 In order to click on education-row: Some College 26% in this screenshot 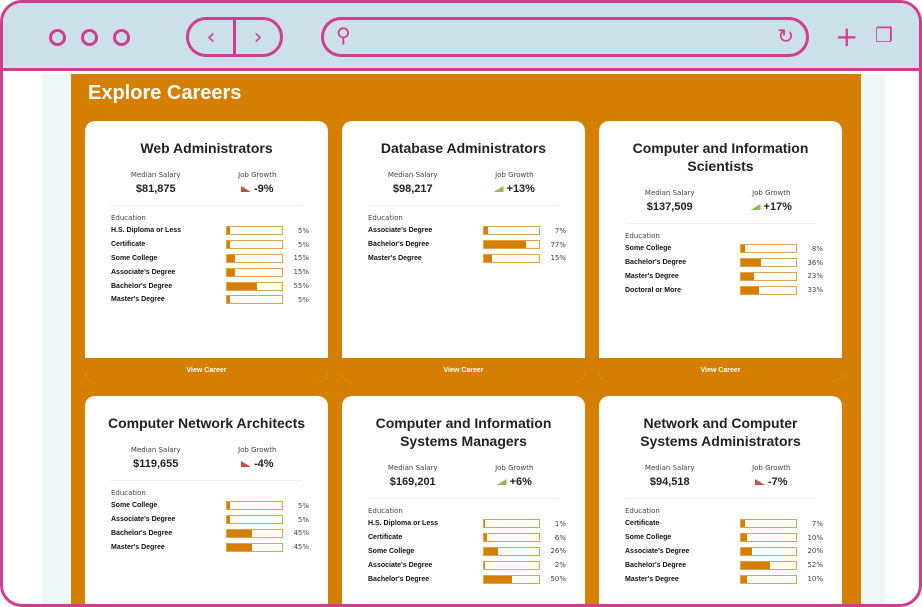, I will do `click(476, 552)`.